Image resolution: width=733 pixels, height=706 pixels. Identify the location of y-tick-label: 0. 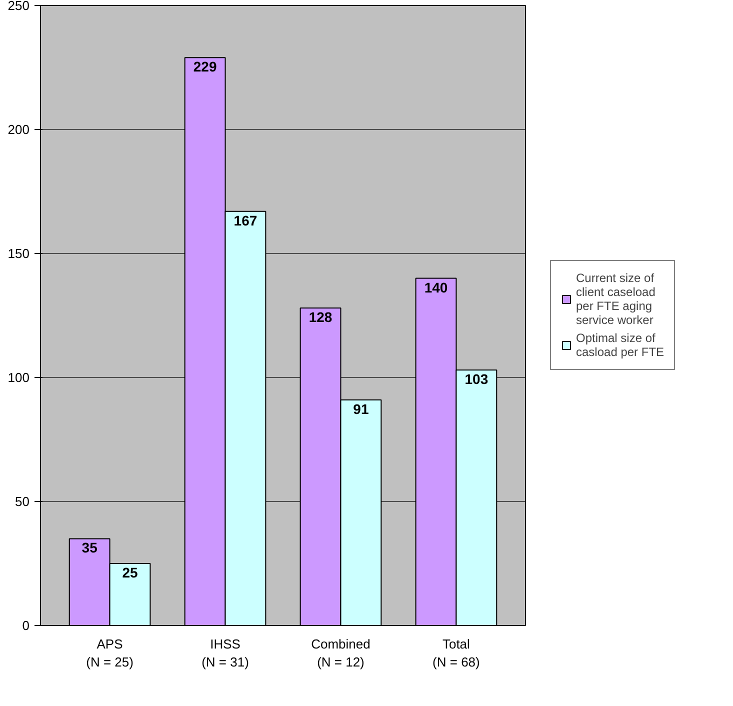
(26, 625).